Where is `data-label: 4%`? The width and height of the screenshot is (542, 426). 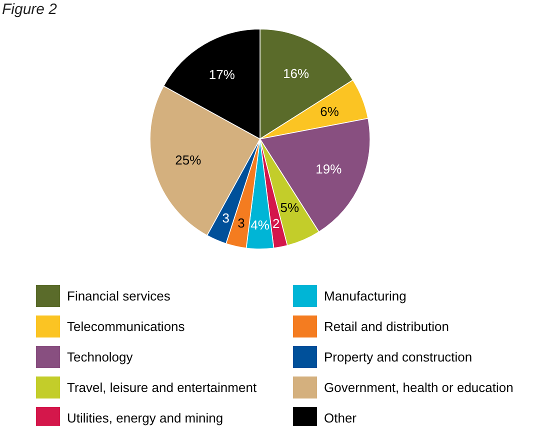 data-label: 4% is located at coordinates (260, 224).